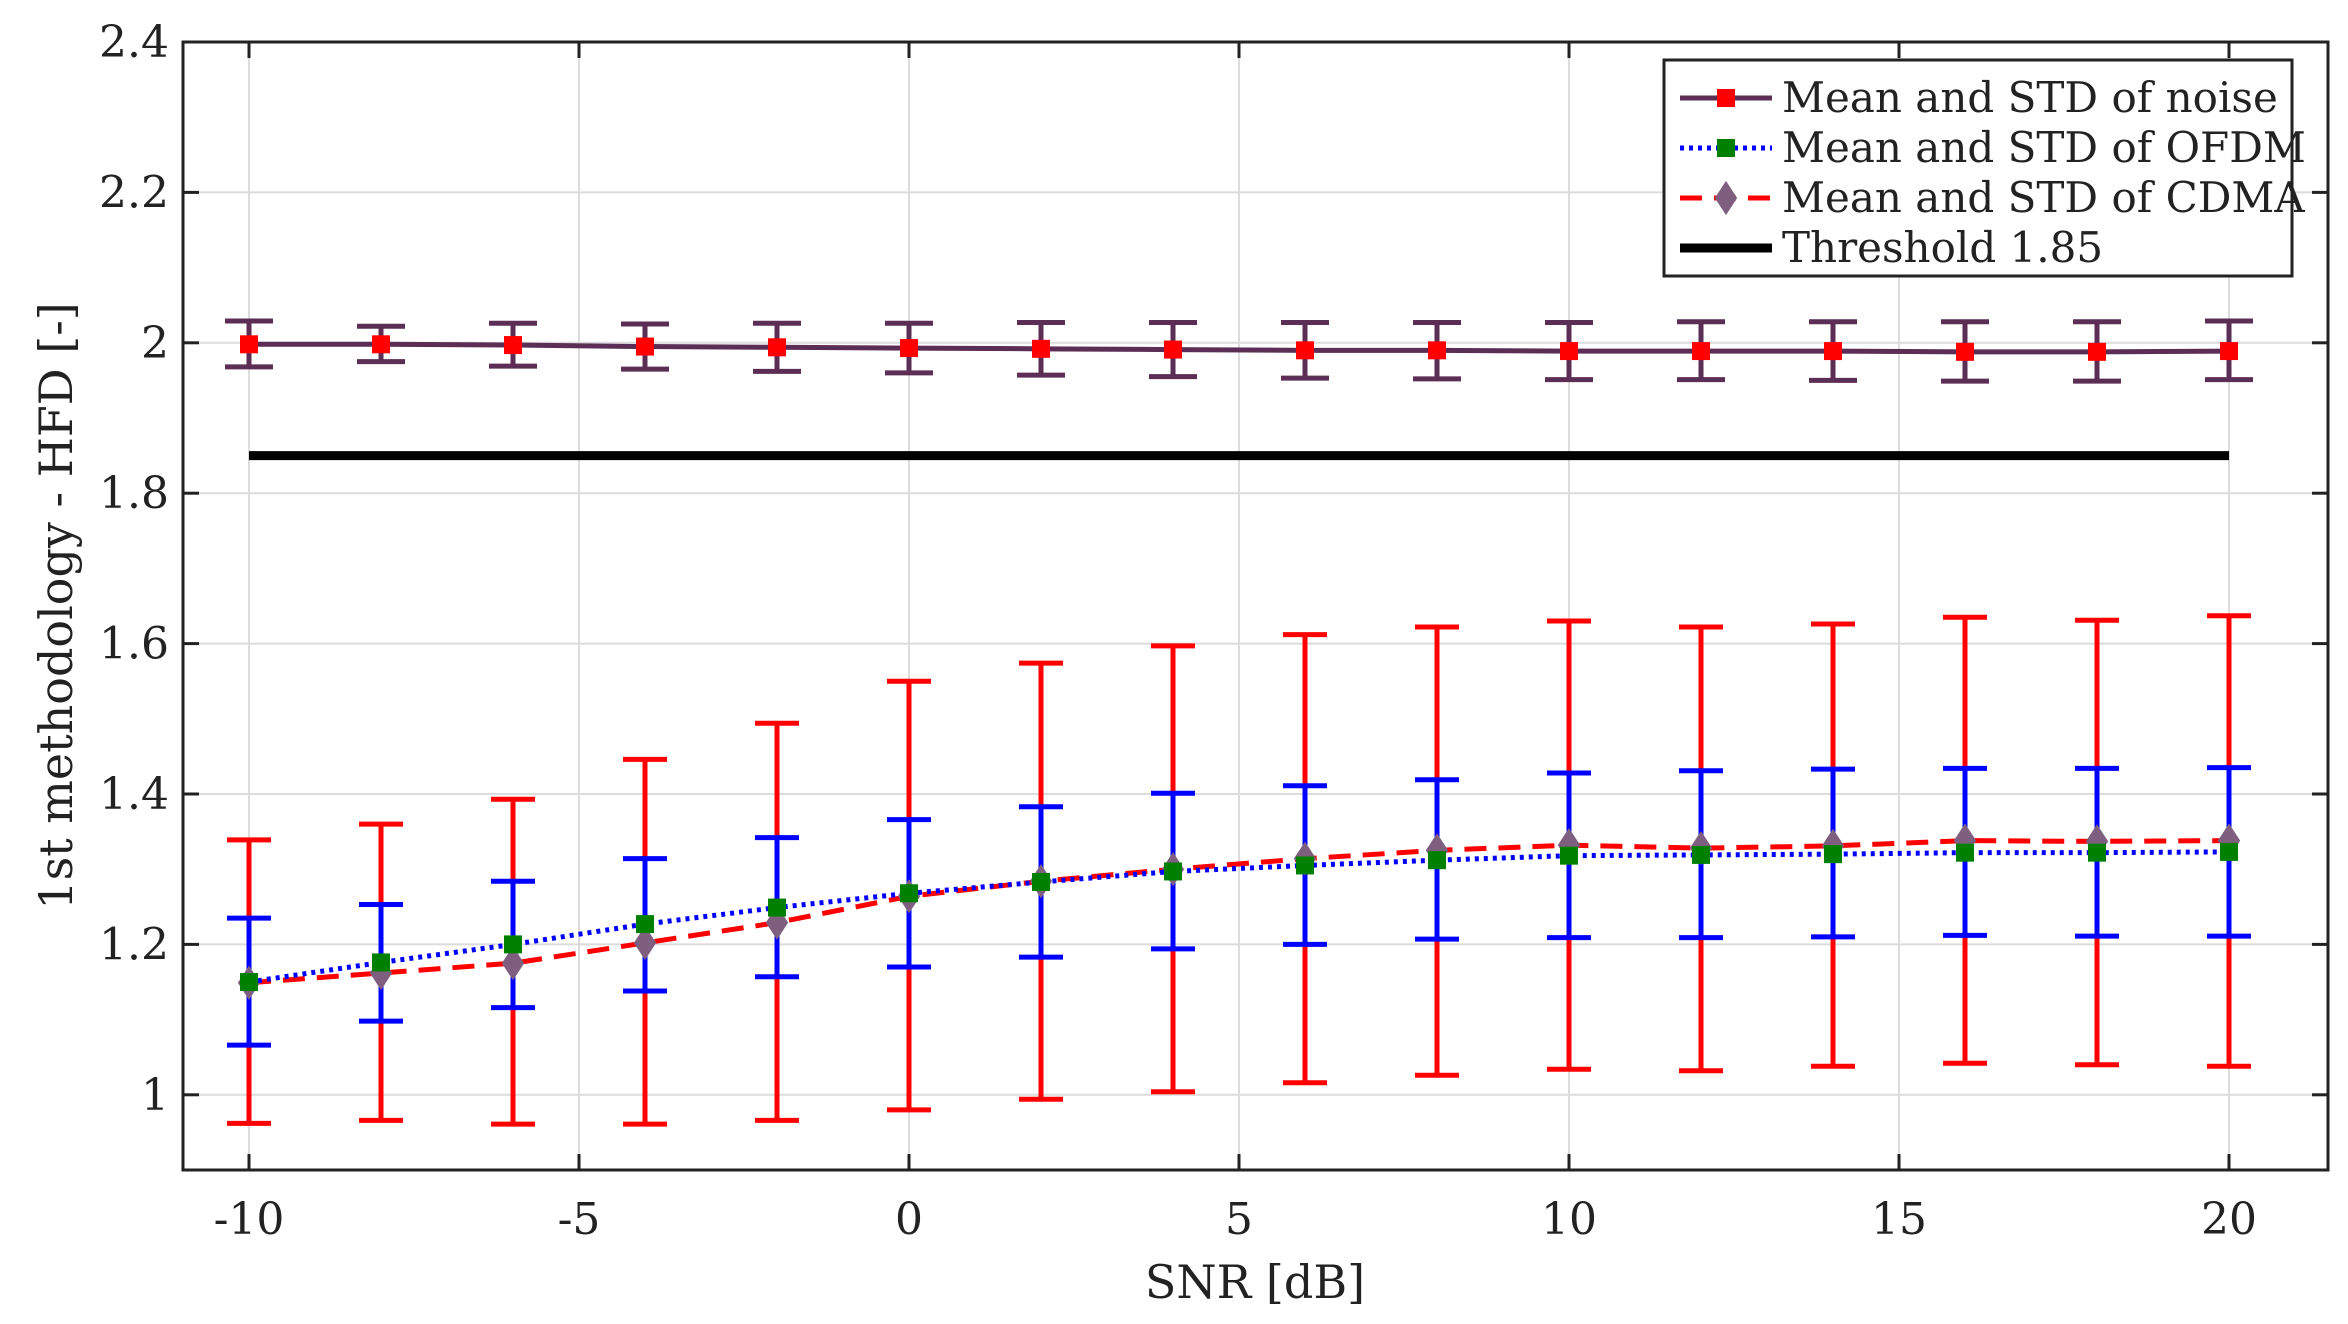 This screenshot has width=2348, height=1324. Describe the element at coordinates (134, 644) in the screenshot. I see `y-tick-label: 1.6` at that location.